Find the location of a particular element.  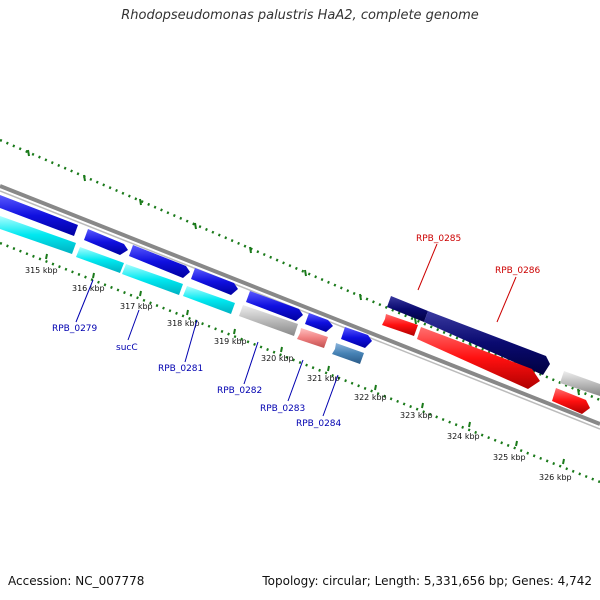

gene-label-rpb-0286: RPB_0286 is located at coordinates (518, 271).